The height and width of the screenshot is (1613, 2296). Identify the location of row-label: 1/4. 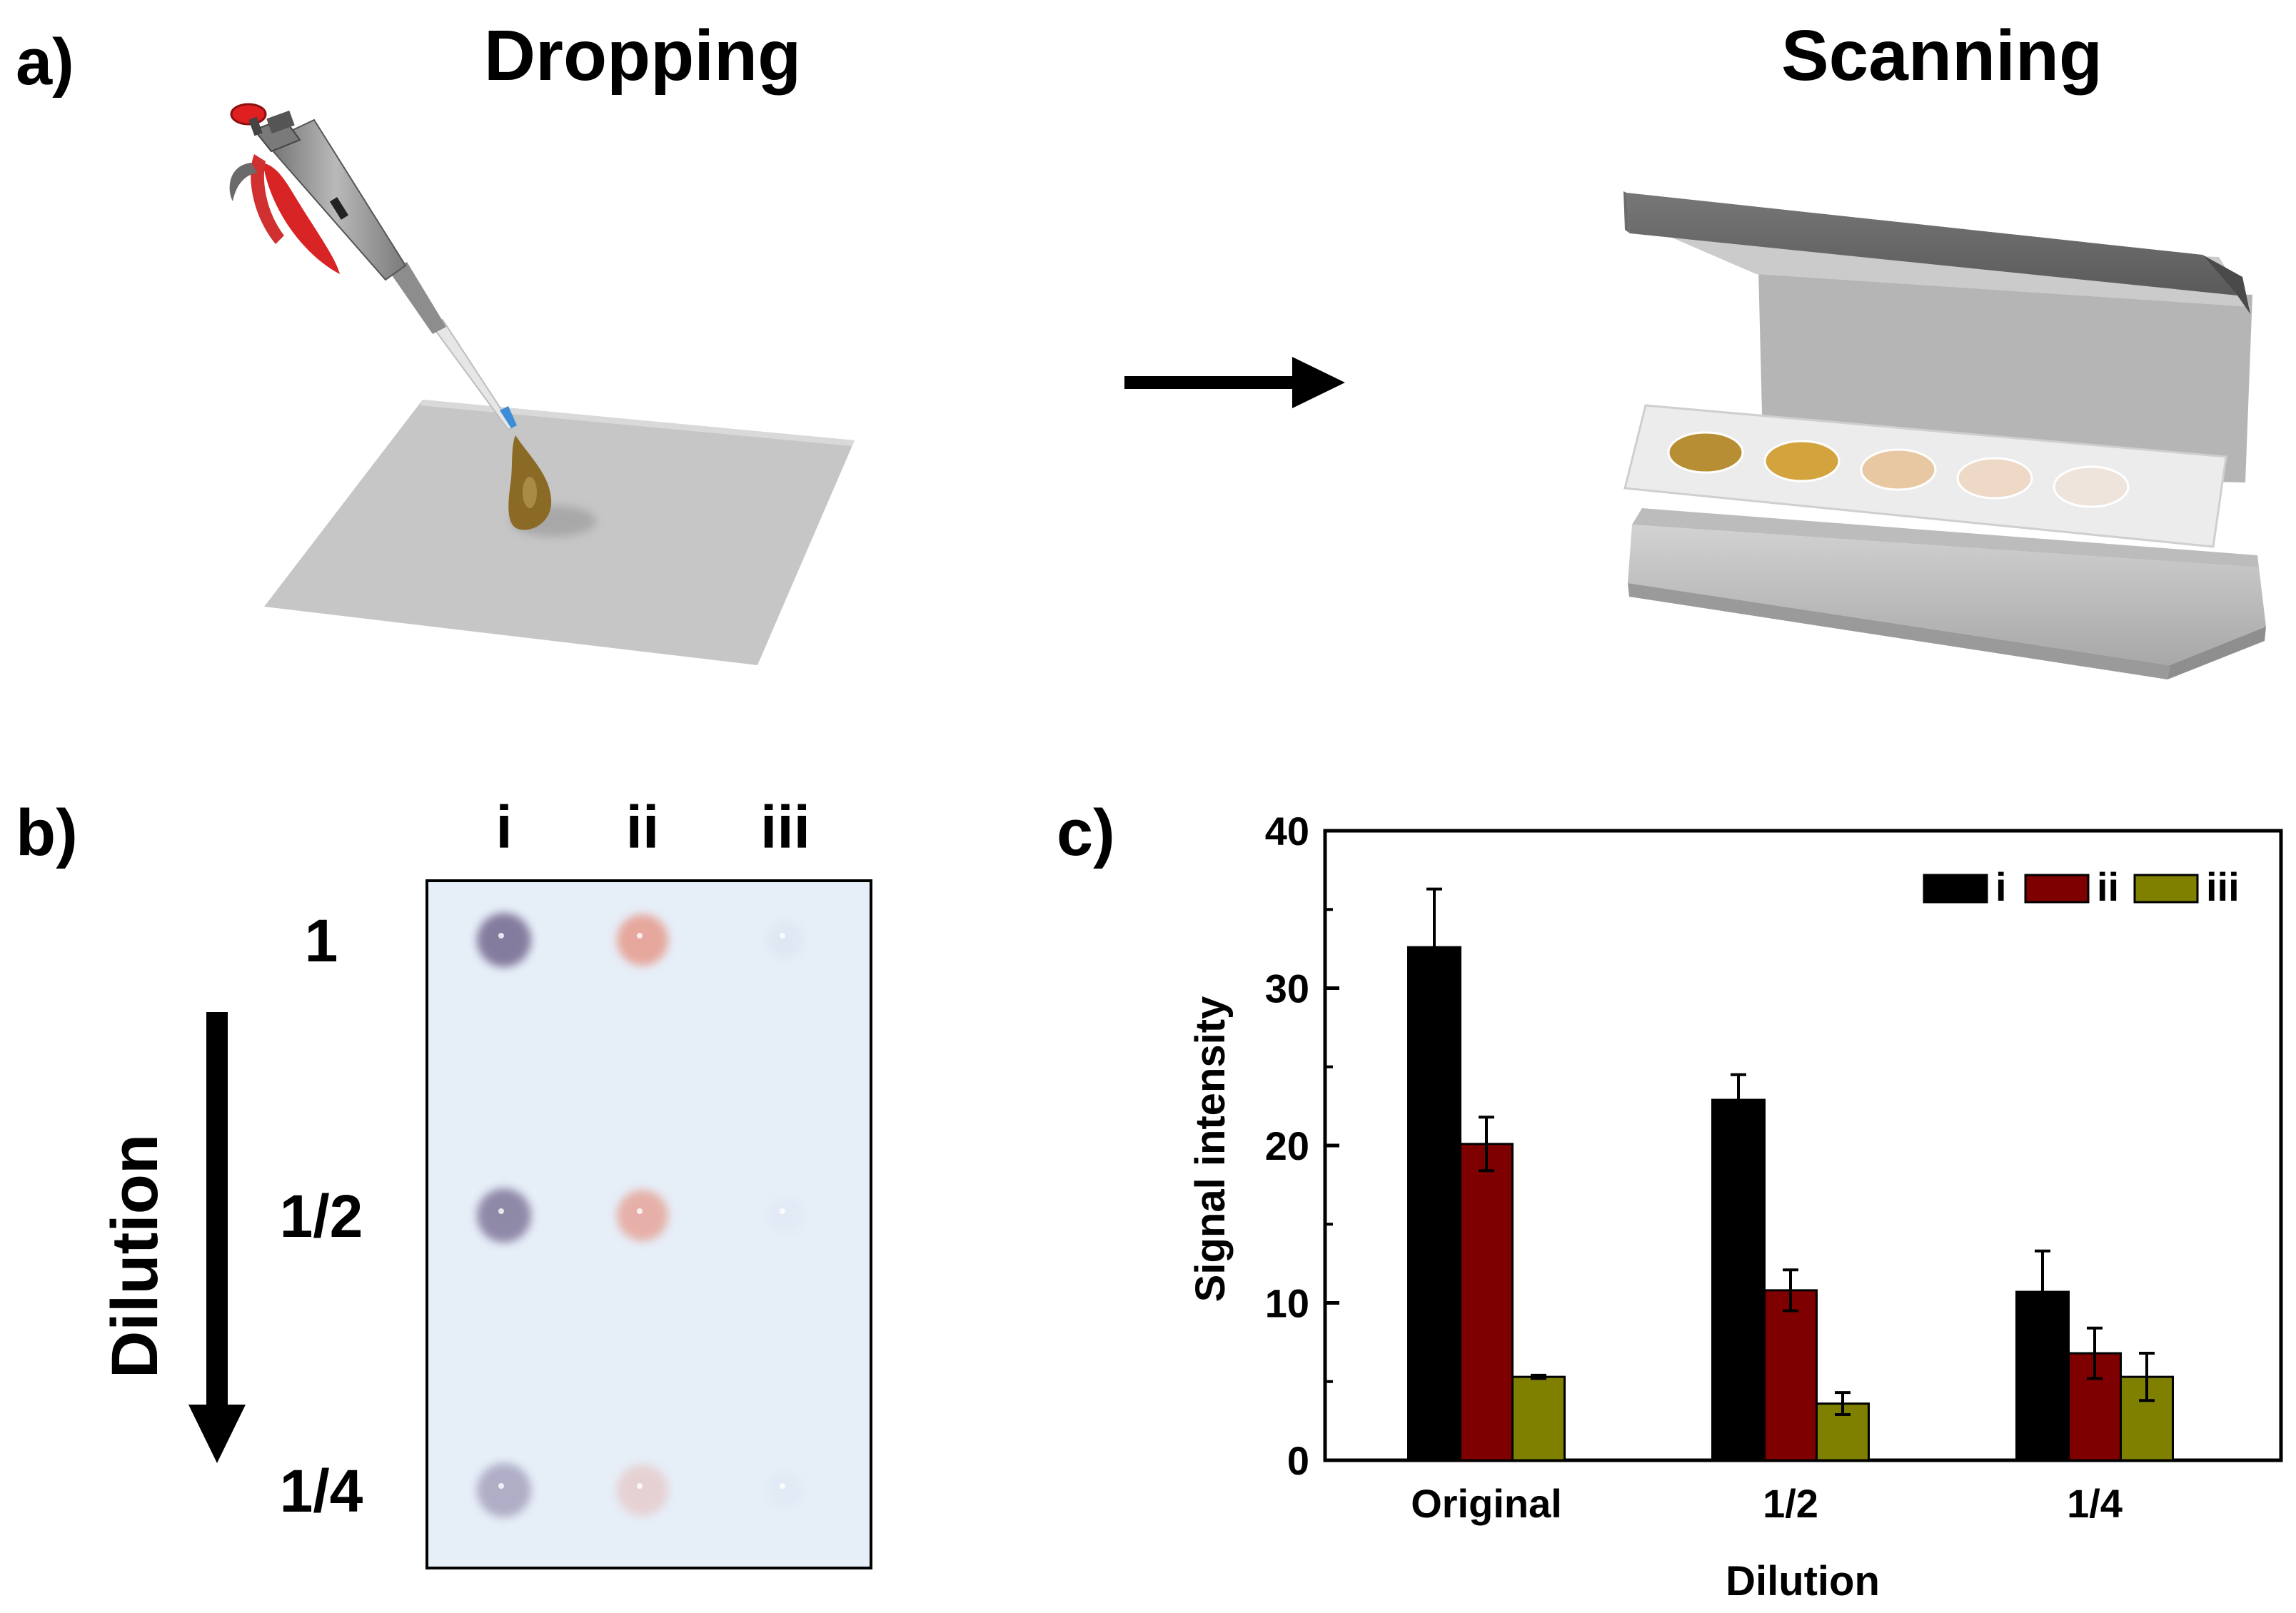
(321, 1490).